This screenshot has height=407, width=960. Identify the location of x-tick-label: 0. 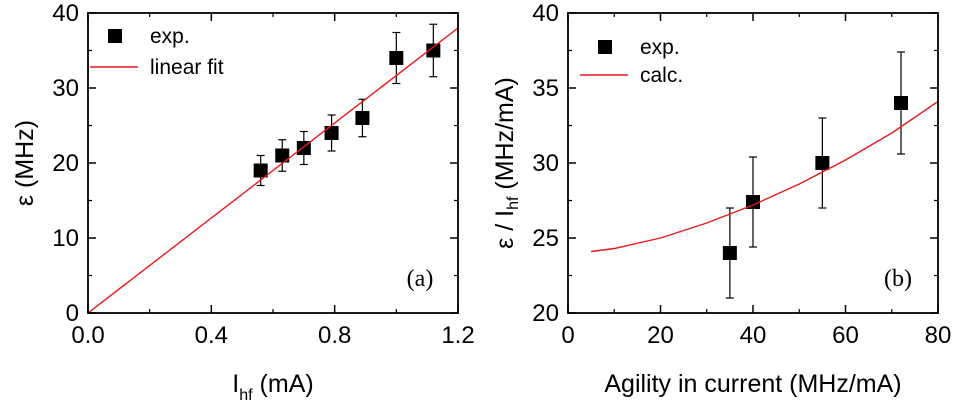
(567, 335).